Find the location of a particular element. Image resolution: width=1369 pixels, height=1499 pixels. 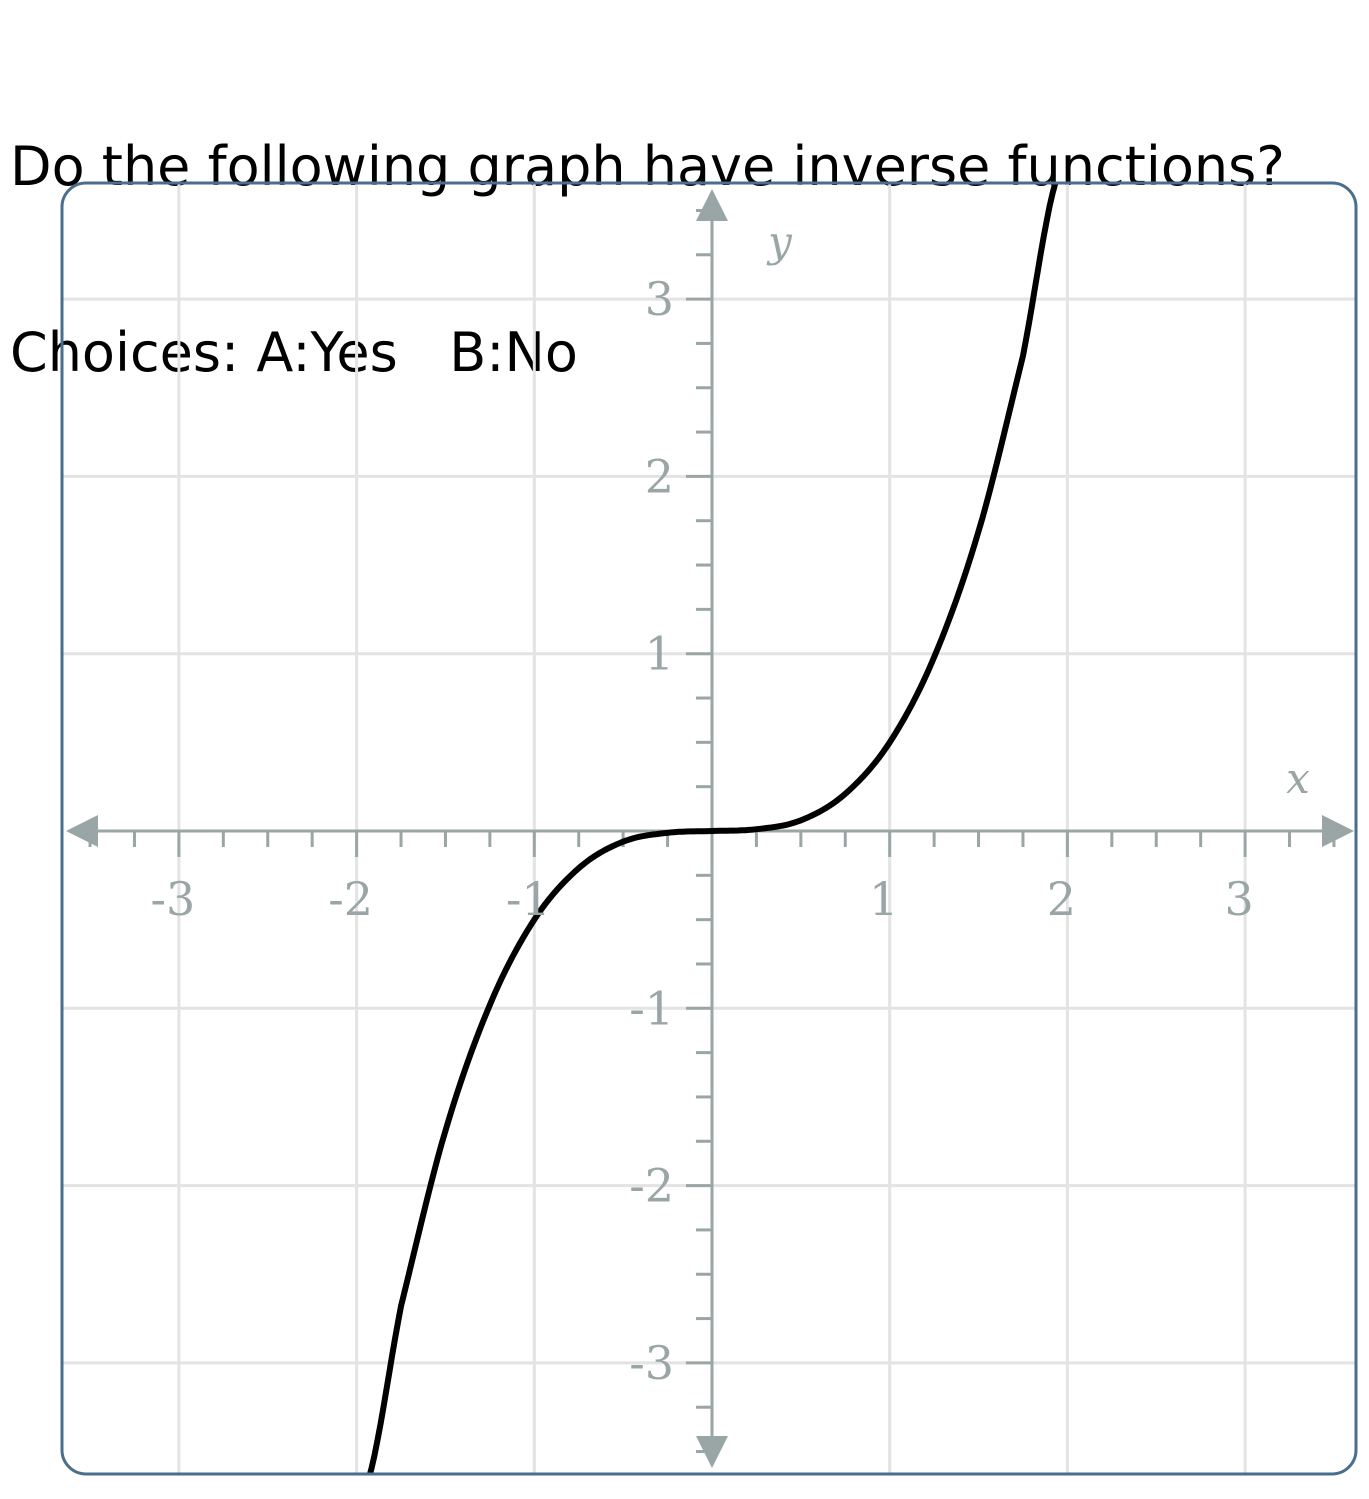

x-axis-label: x is located at coordinates (1298, 778).